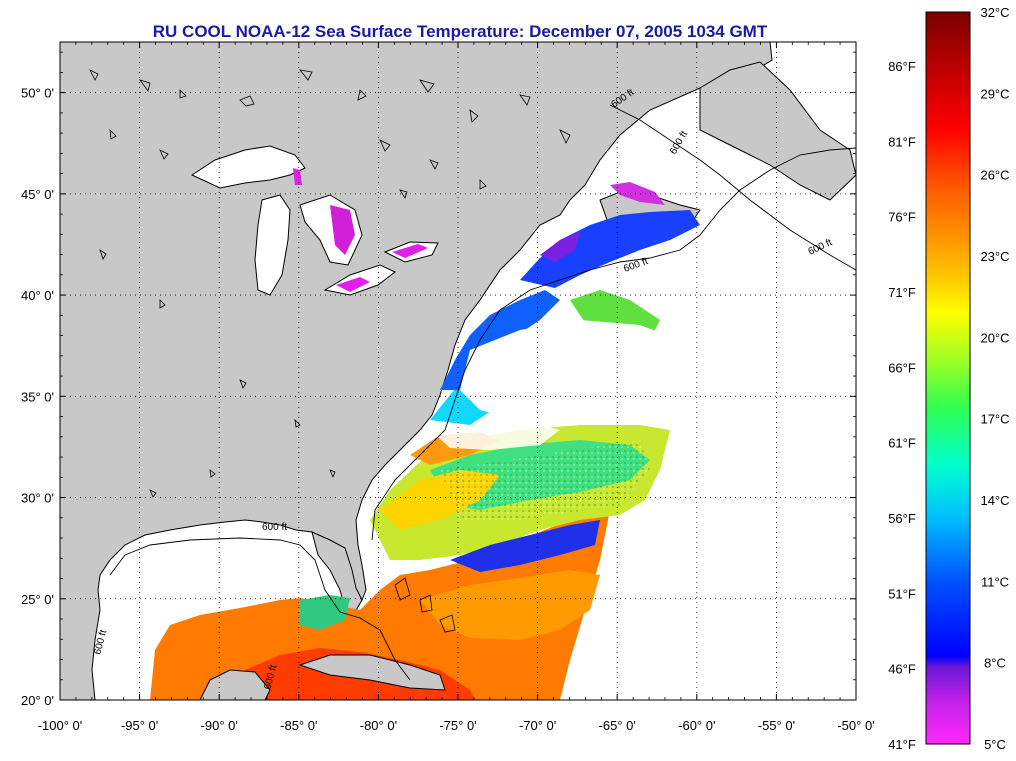 This screenshot has height=761, width=1016. What do you see at coordinates (272, 245) in the screenshot?
I see `lake-michigan` at bounding box center [272, 245].